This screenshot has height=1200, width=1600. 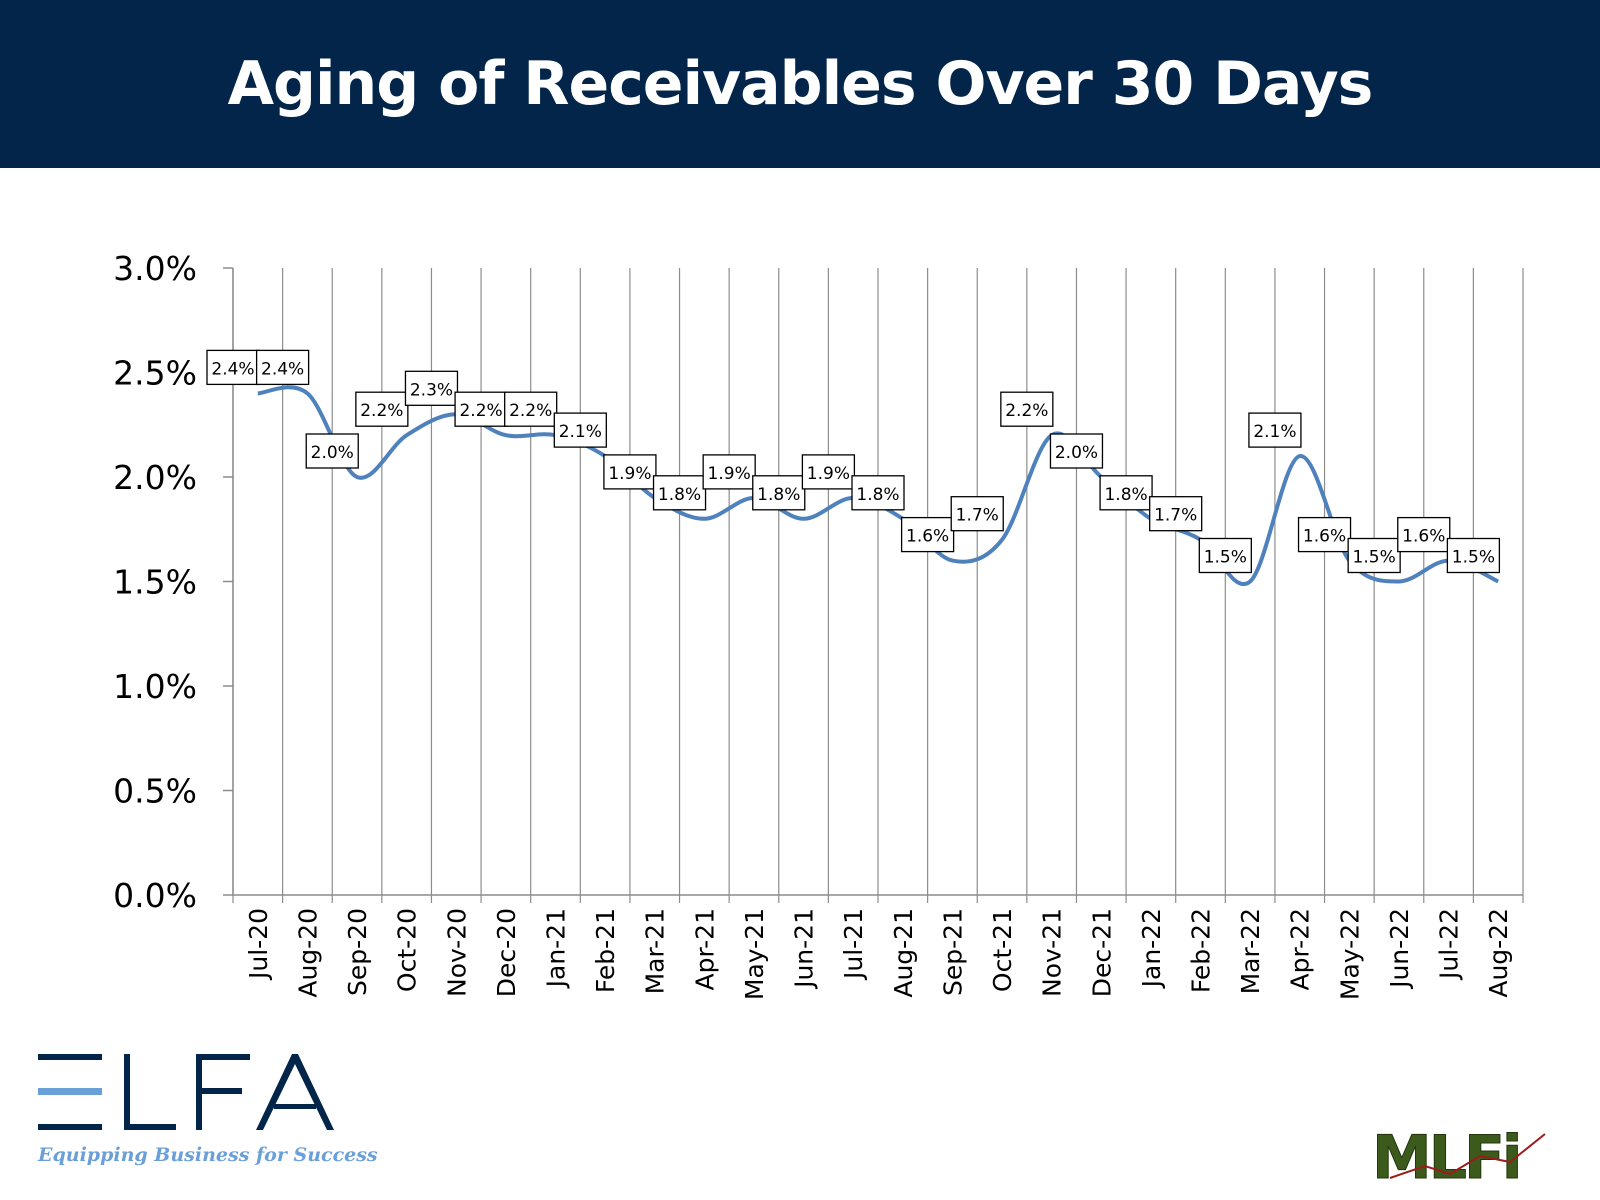 I want to click on y-tick-label: 1.5%, so click(x=155, y=582).